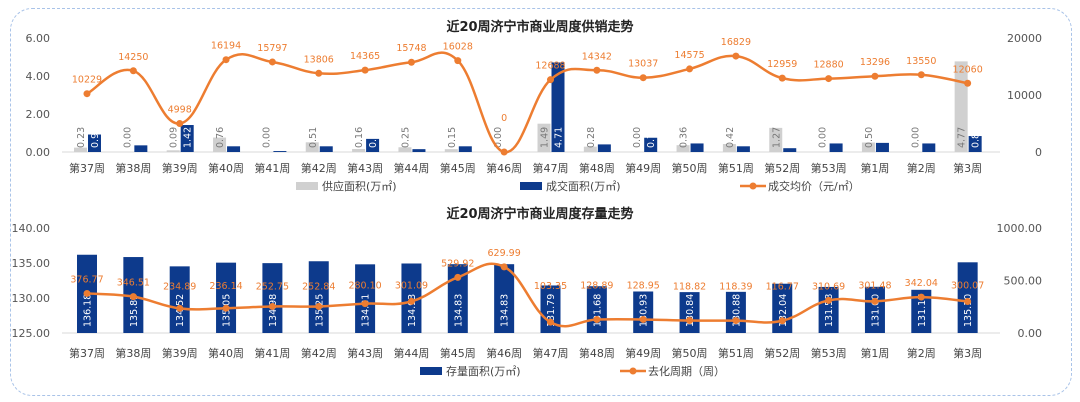 The image size is (1080, 402). Describe the element at coordinates (829, 310) in the screenshot. I see `bar-data-label: 131.58` at that location.